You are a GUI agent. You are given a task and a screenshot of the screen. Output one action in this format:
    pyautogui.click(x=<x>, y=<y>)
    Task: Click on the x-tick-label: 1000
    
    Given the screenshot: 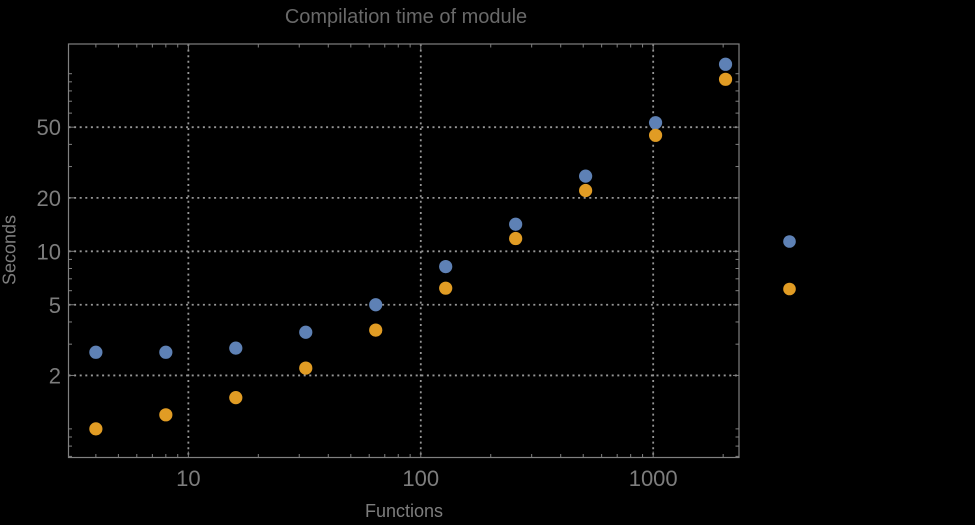 What is the action you would take?
    pyautogui.click(x=653, y=478)
    